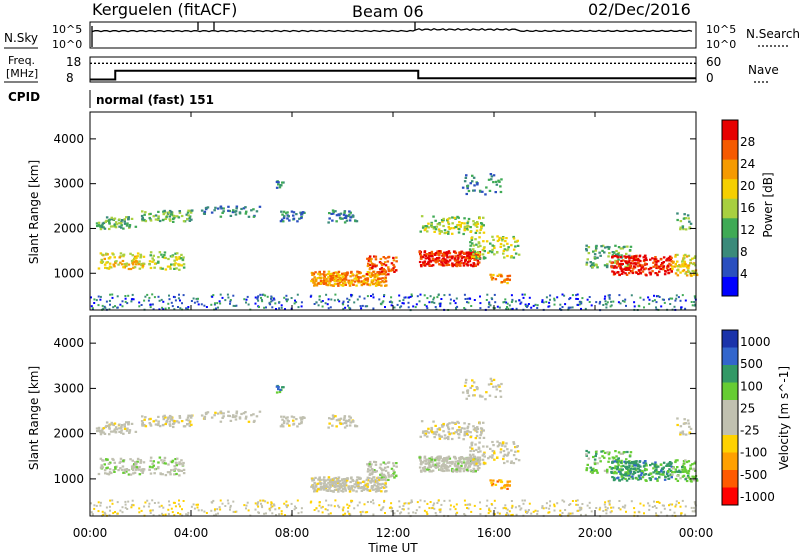 This screenshot has width=800, height=554. I want to click on power-colorbar-tick: 16, so click(747, 208).